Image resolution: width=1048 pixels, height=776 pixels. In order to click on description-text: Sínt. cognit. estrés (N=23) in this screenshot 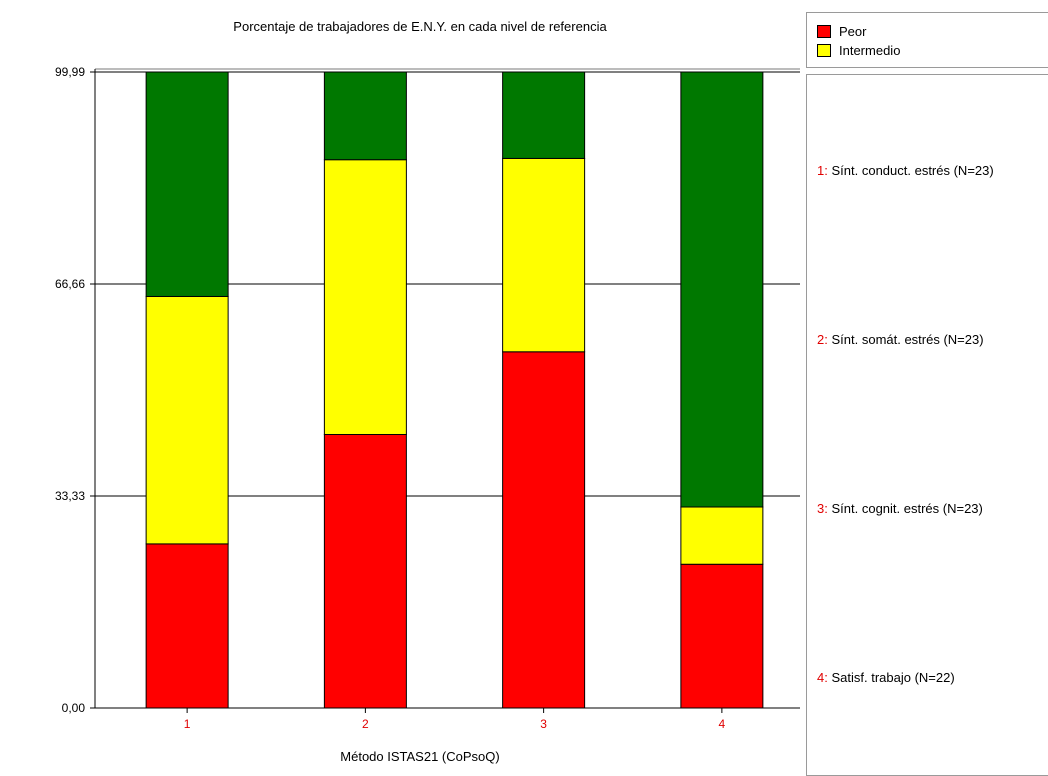, I will do `click(907, 508)`.